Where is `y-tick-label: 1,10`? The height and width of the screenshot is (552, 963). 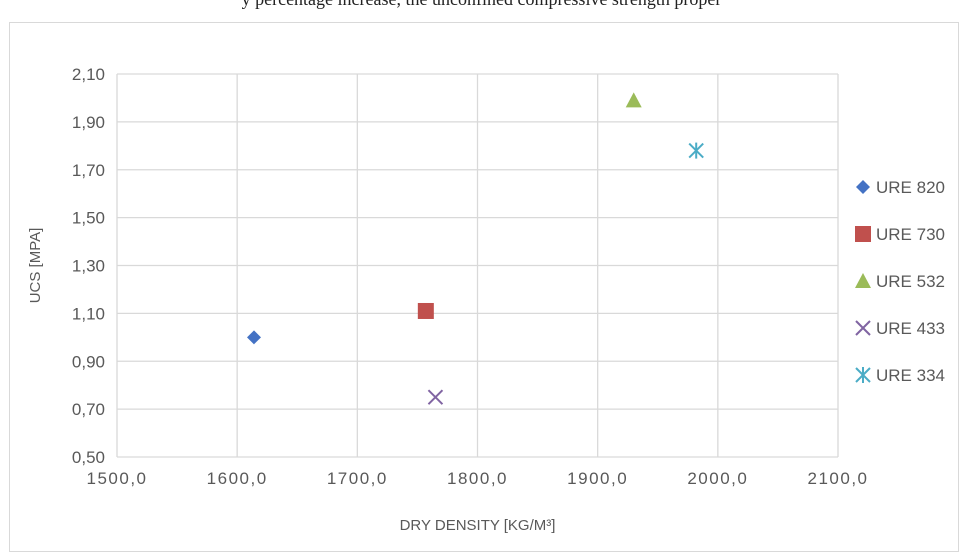 y-tick-label: 1,10 is located at coordinates (88, 313).